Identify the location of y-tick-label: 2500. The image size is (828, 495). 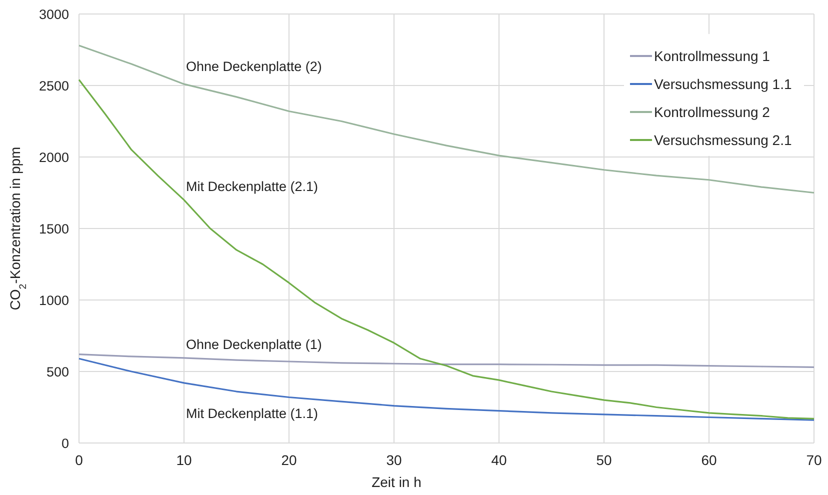
(53, 86).